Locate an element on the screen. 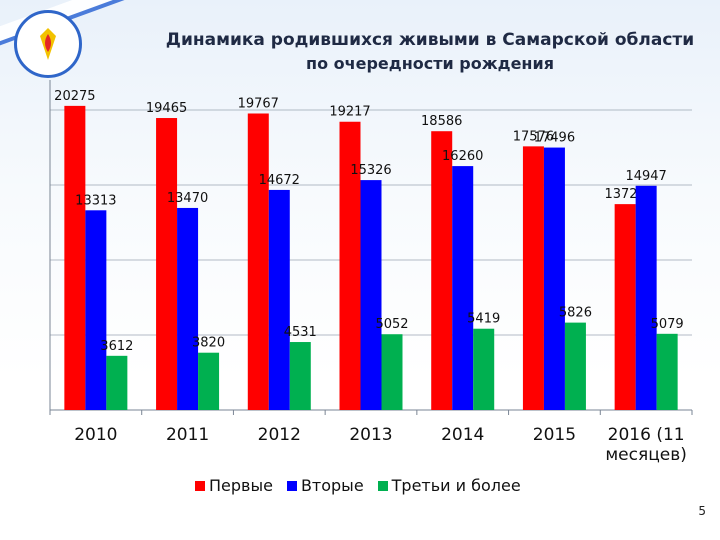 The image size is (720, 540). x-tick-label: 2012 is located at coordinates (279, 435).